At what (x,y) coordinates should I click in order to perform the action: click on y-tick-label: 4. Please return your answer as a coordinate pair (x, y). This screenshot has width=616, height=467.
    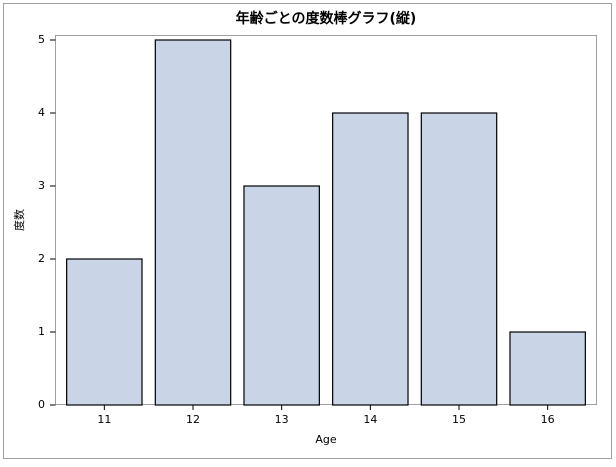
    Looking at the image, I should click on (41, 112).